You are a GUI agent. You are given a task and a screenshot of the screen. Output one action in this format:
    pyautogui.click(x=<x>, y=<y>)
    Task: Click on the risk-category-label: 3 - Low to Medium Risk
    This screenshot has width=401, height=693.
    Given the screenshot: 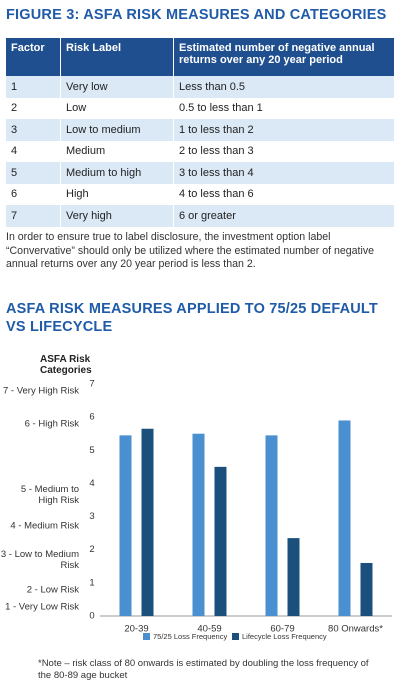 What is the action you would take?
    pyautogui.click(x=39, y=560)
    